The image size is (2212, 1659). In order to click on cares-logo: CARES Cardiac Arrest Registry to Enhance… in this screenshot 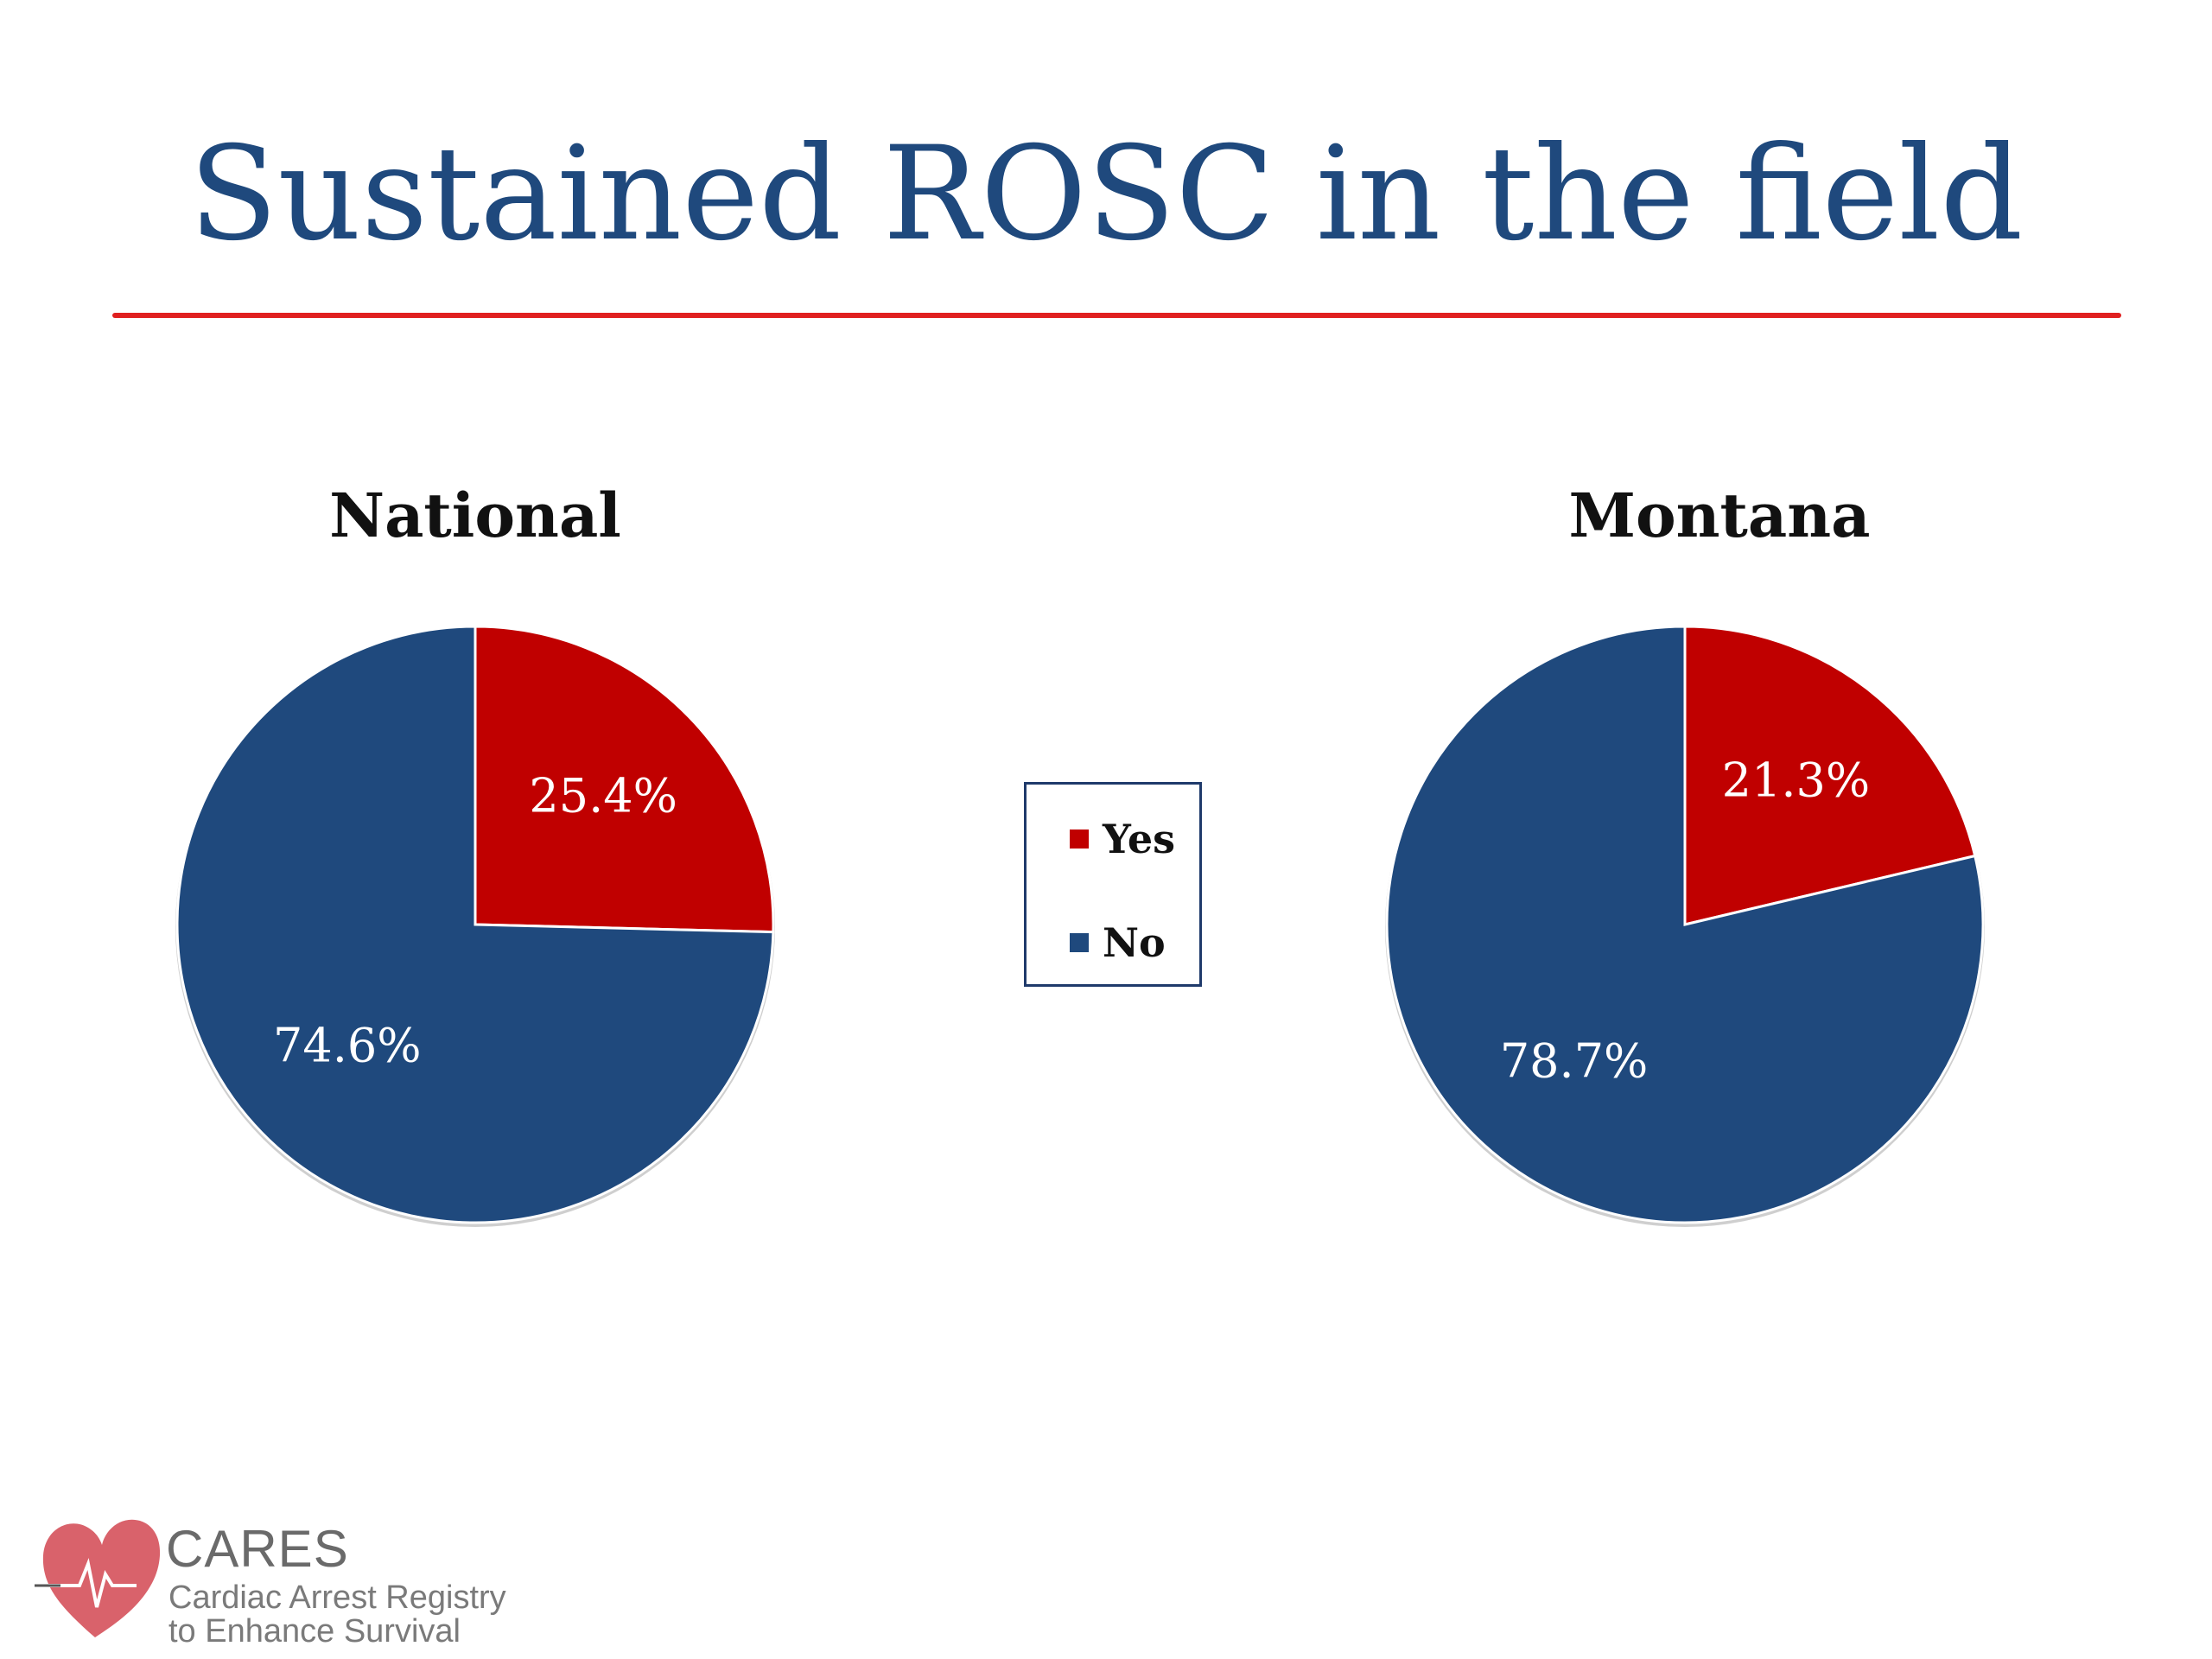, I will do `click(276, 1576)`.